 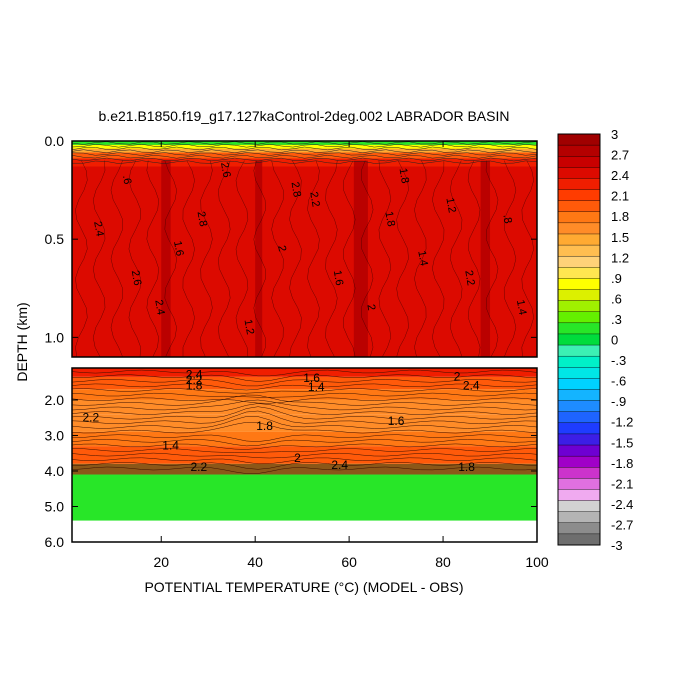 What do you see at coordinates (620, 216) in the screenshot?
I see `colorbar-tick-label: 1.8` at bounding box center [620, 216].